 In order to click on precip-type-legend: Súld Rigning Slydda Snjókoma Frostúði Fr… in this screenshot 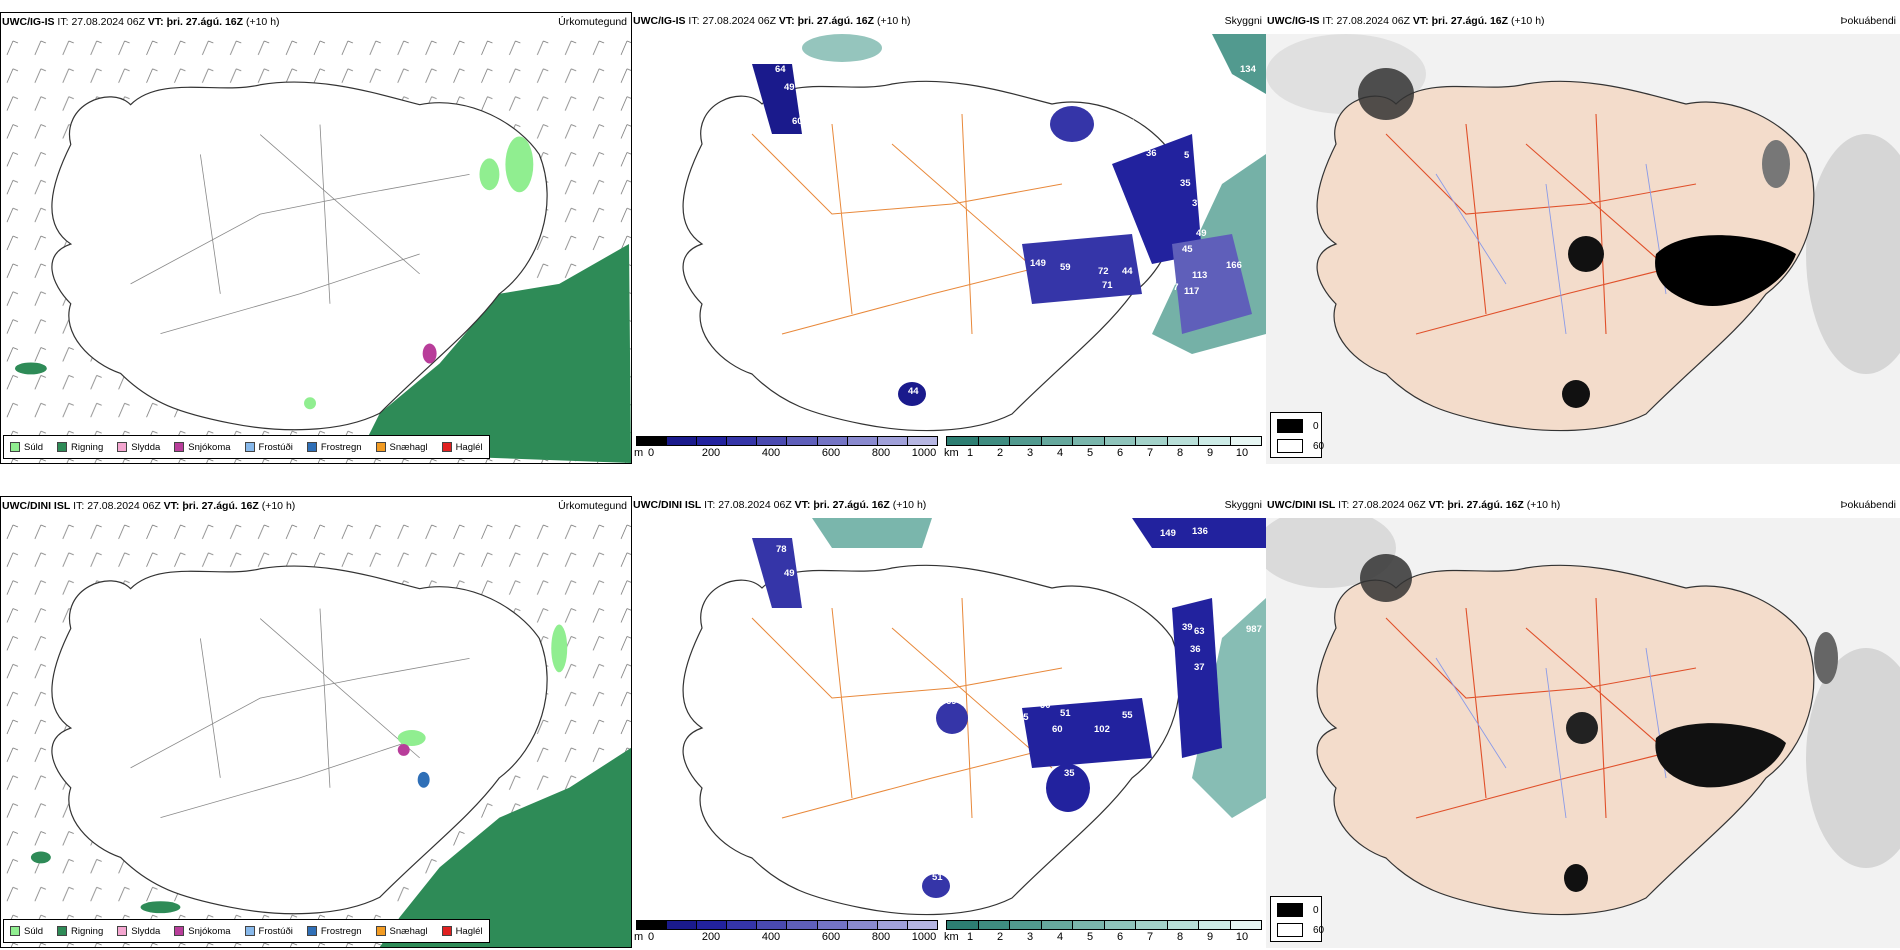, I will do `click(246, 447)`.